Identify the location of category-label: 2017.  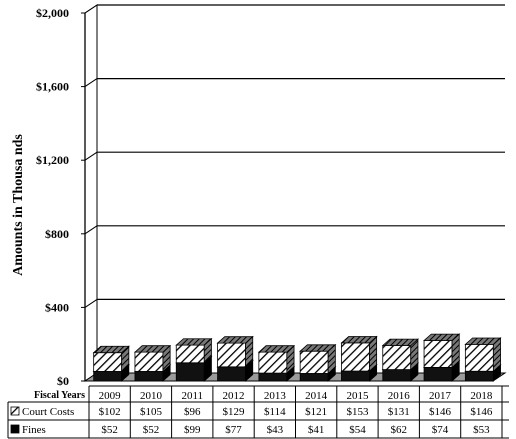
(440, 396).